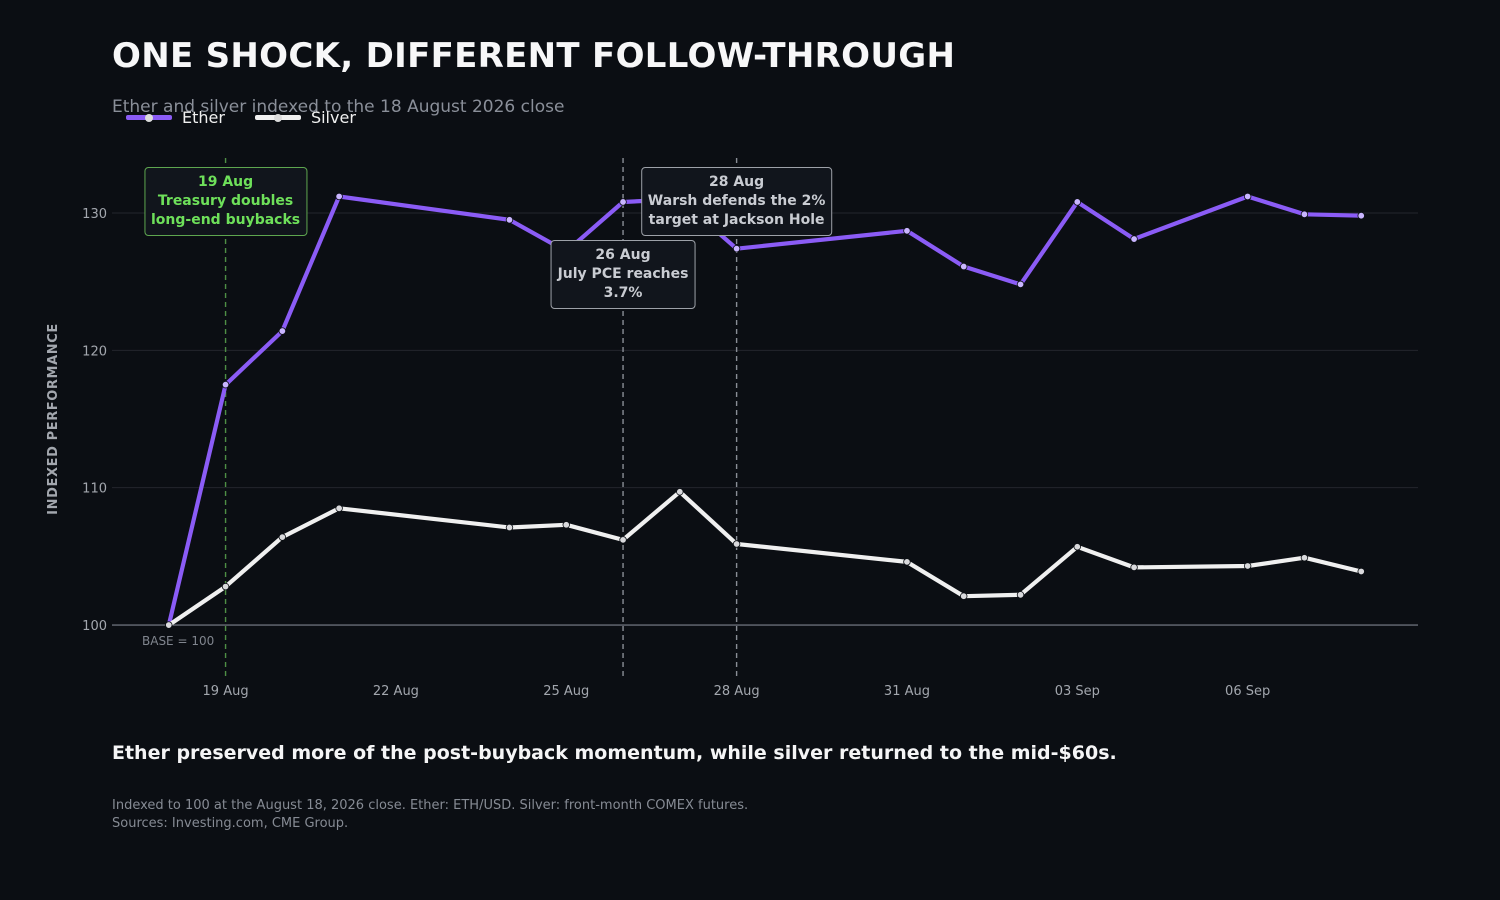 The width and height of the screenshot is (1500, 900). Describe the element at coordinates (94, 351) in the screenshot. I see `y-tick-label: 120` at that location.